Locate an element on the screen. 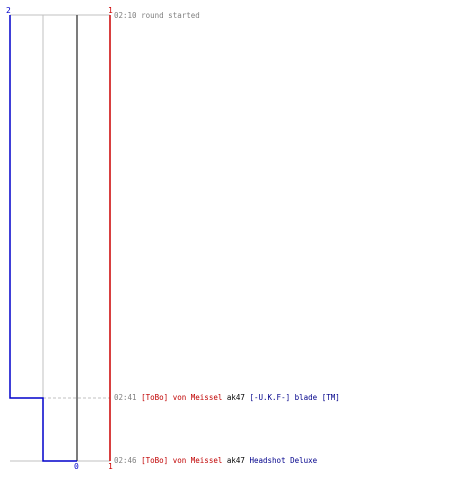  event-time: 02:41 is located at coordinates (125, 397).